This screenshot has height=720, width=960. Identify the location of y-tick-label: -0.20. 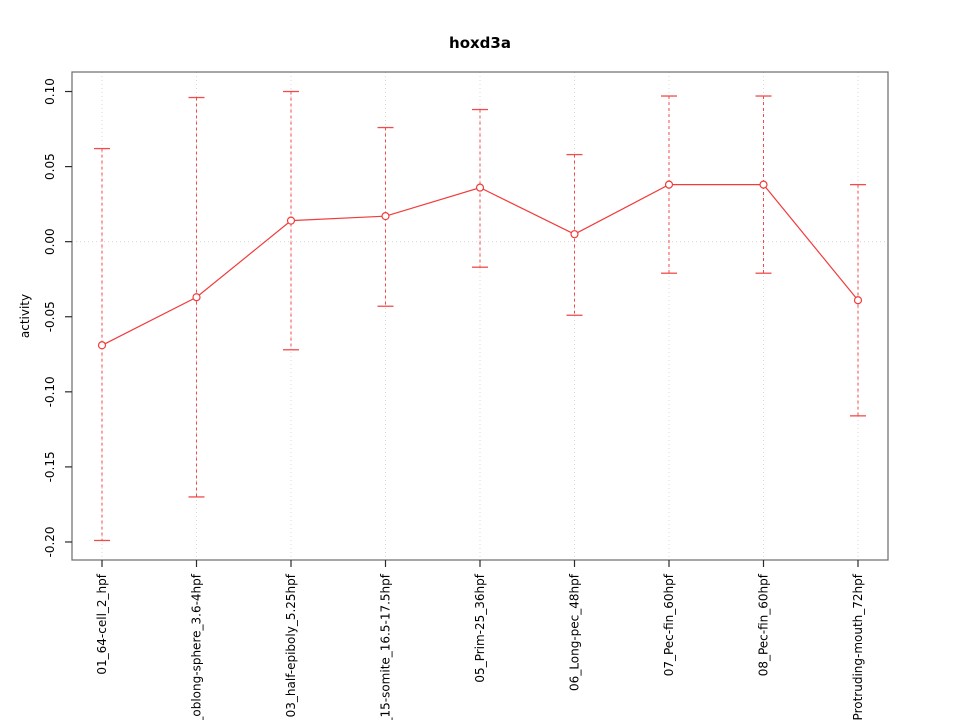
(50, 541).